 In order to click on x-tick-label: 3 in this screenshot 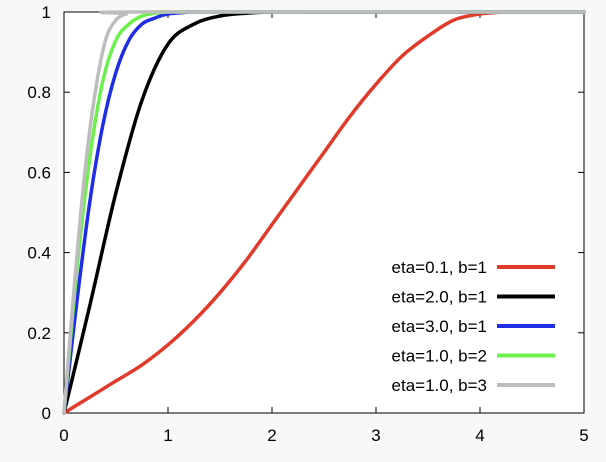, I will do `click(375, 435)`.